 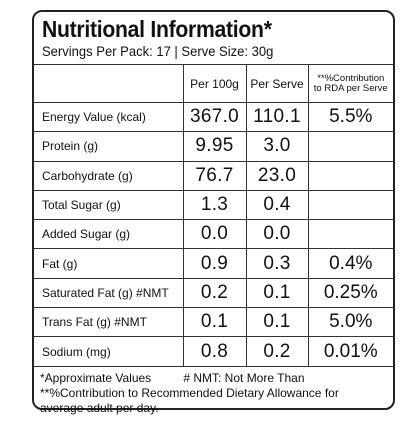 I want to click on per100-value: 0.1, so click(x=214, y=322).